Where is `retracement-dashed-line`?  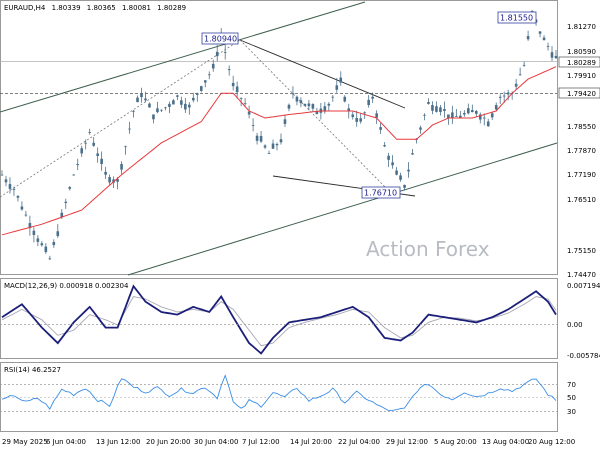 retracement-dashed-line is located at coordinates (315, 116).